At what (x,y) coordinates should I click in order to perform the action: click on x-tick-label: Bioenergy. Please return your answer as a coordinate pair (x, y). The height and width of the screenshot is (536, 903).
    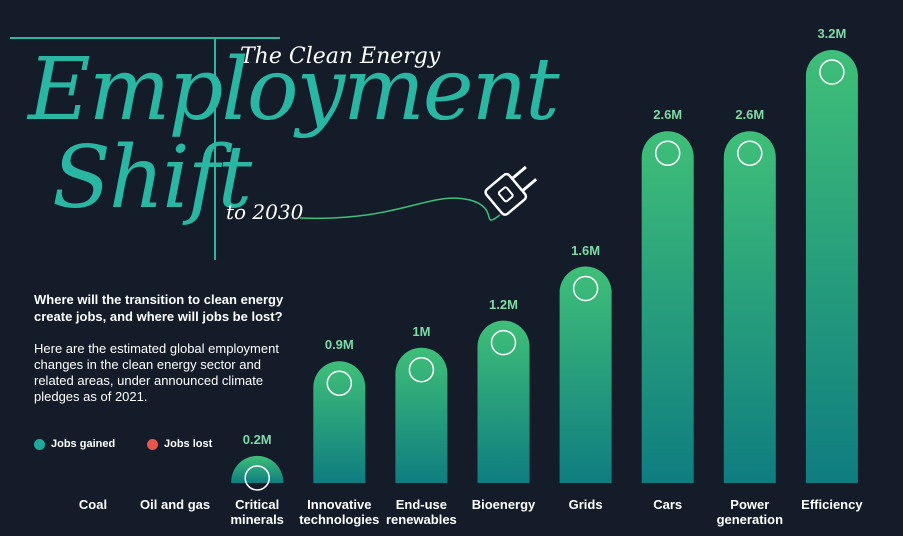
    Looking at the image, I should click on (503, 504).